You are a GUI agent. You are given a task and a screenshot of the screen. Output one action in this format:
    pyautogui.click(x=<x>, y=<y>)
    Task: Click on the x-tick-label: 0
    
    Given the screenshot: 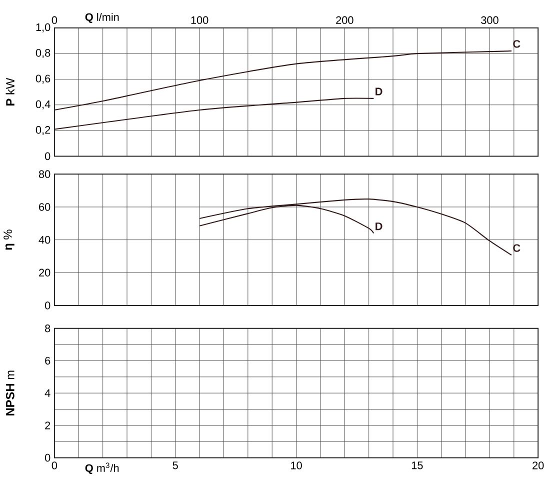 What is the action you would take?
    pyautogui.click(x=55, y=466)
    